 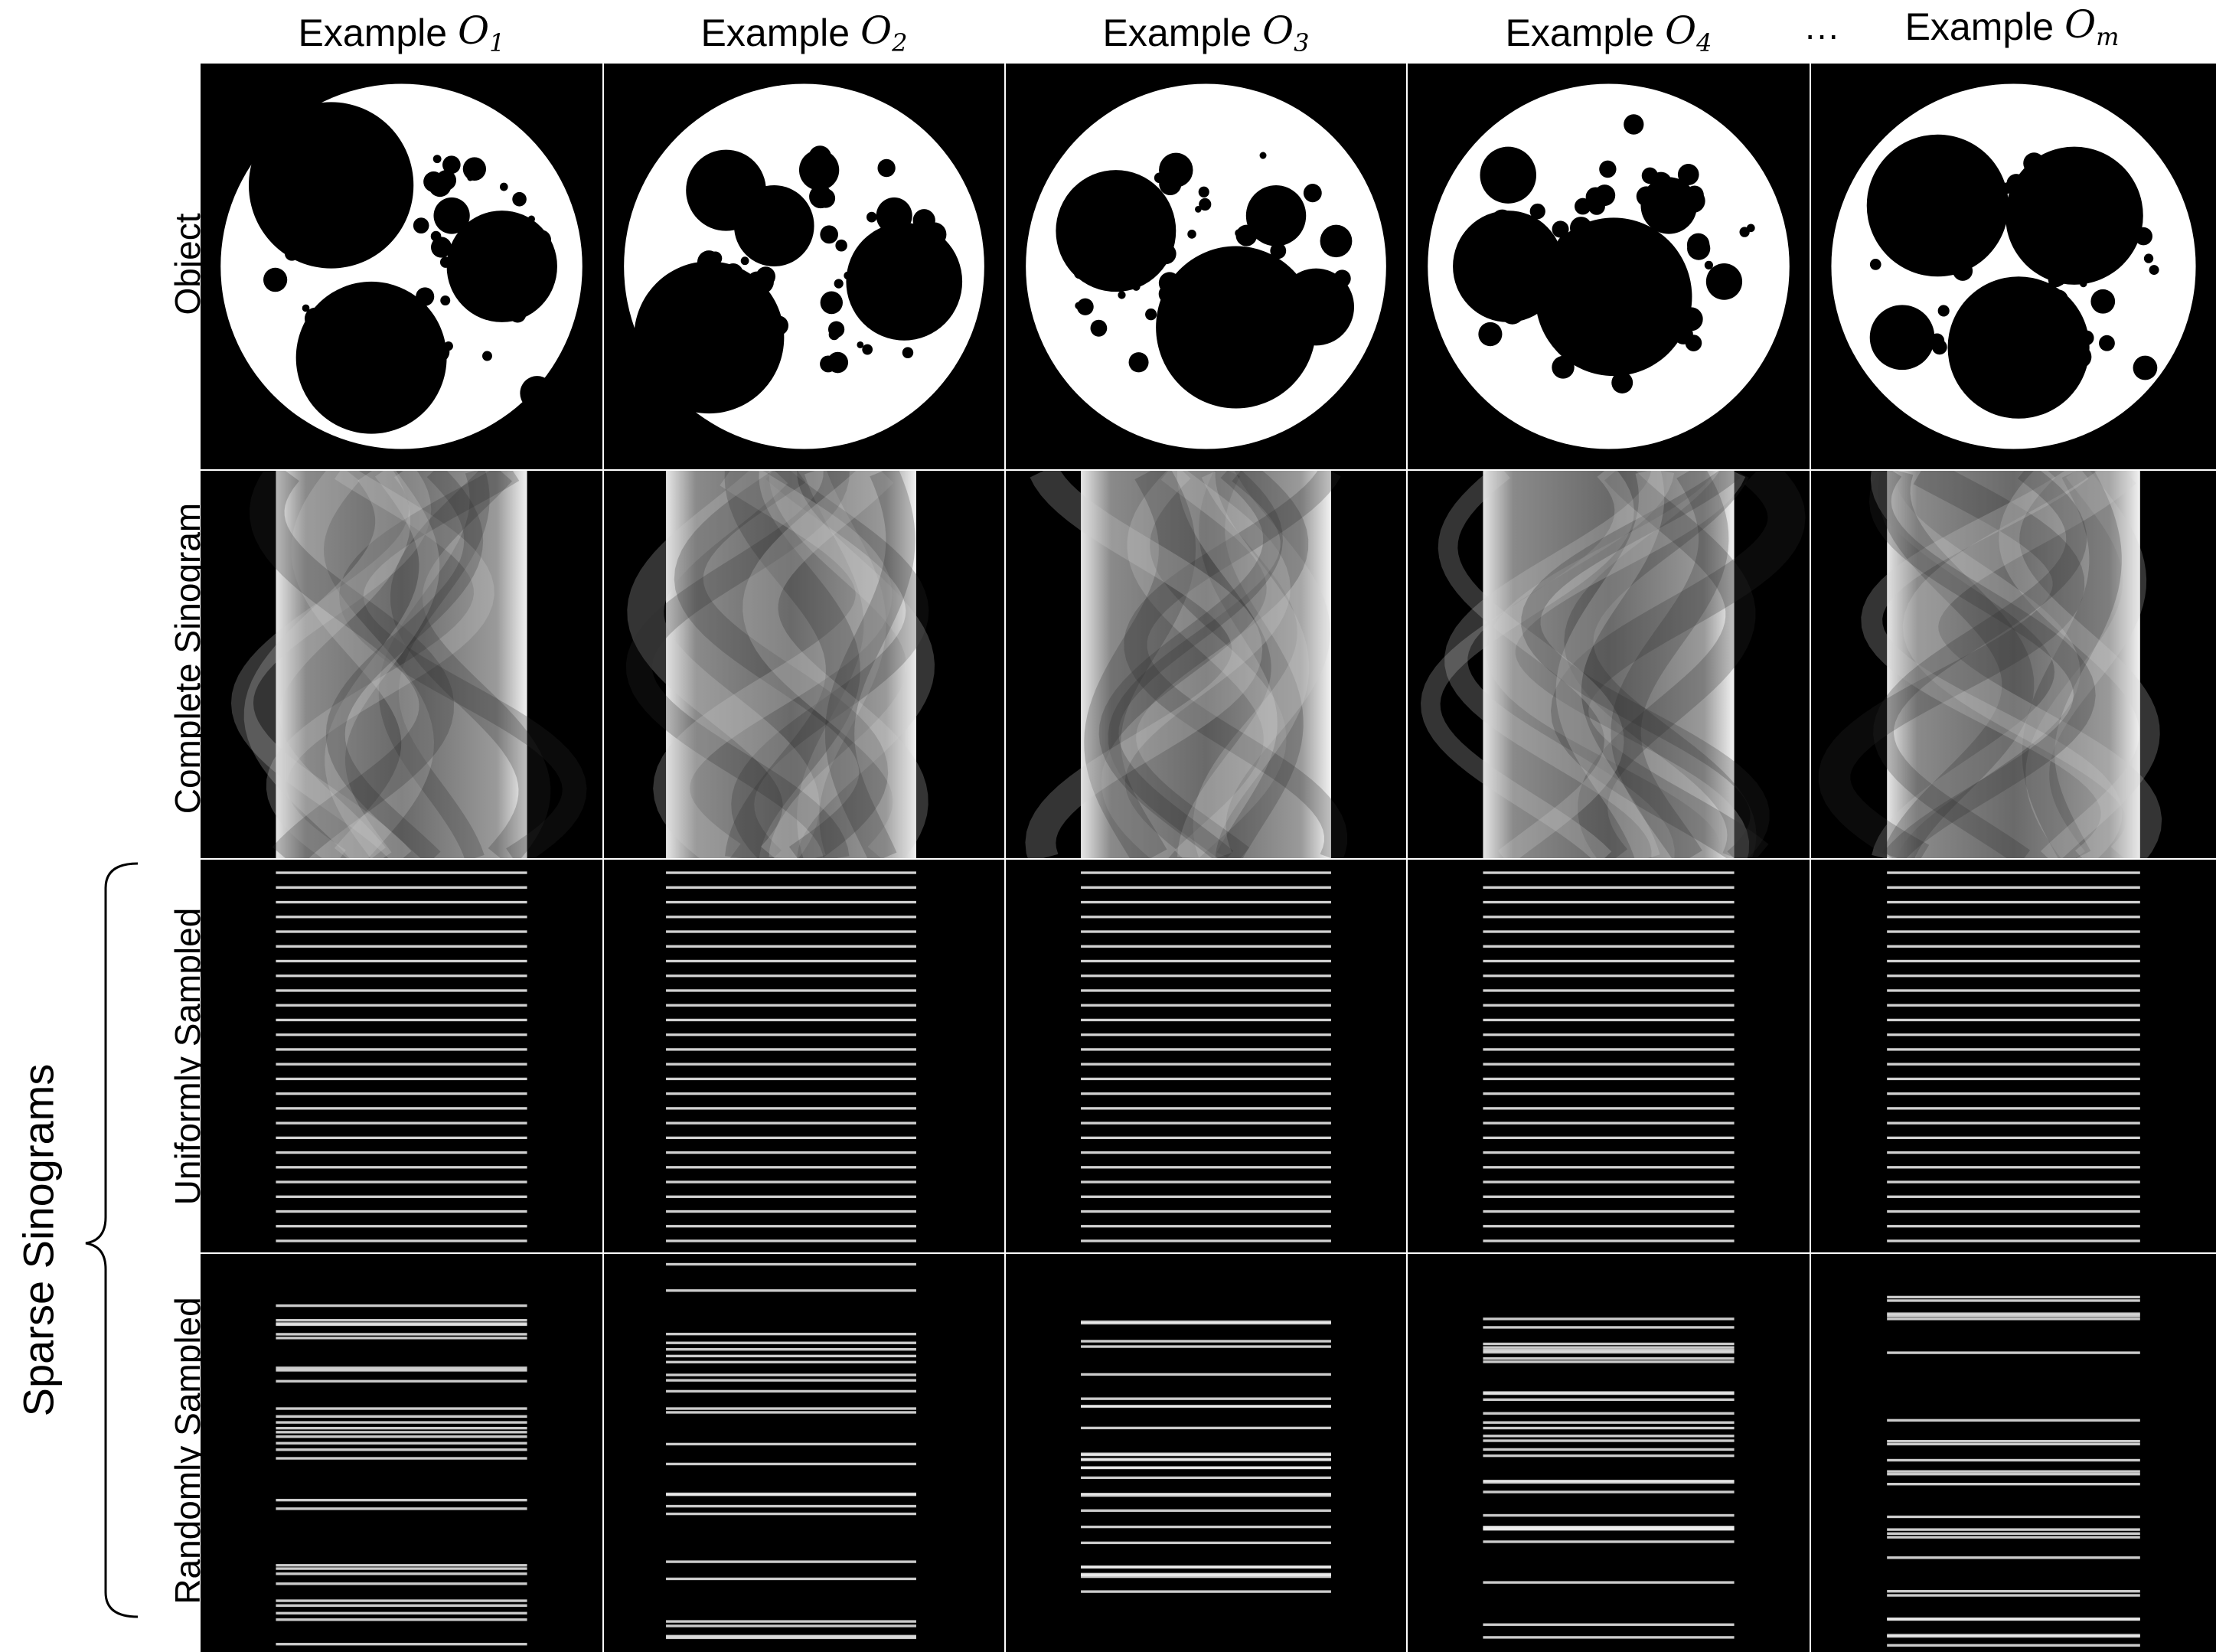 I want to click on column-header-1: Example O1, so click(x=401, y=33).